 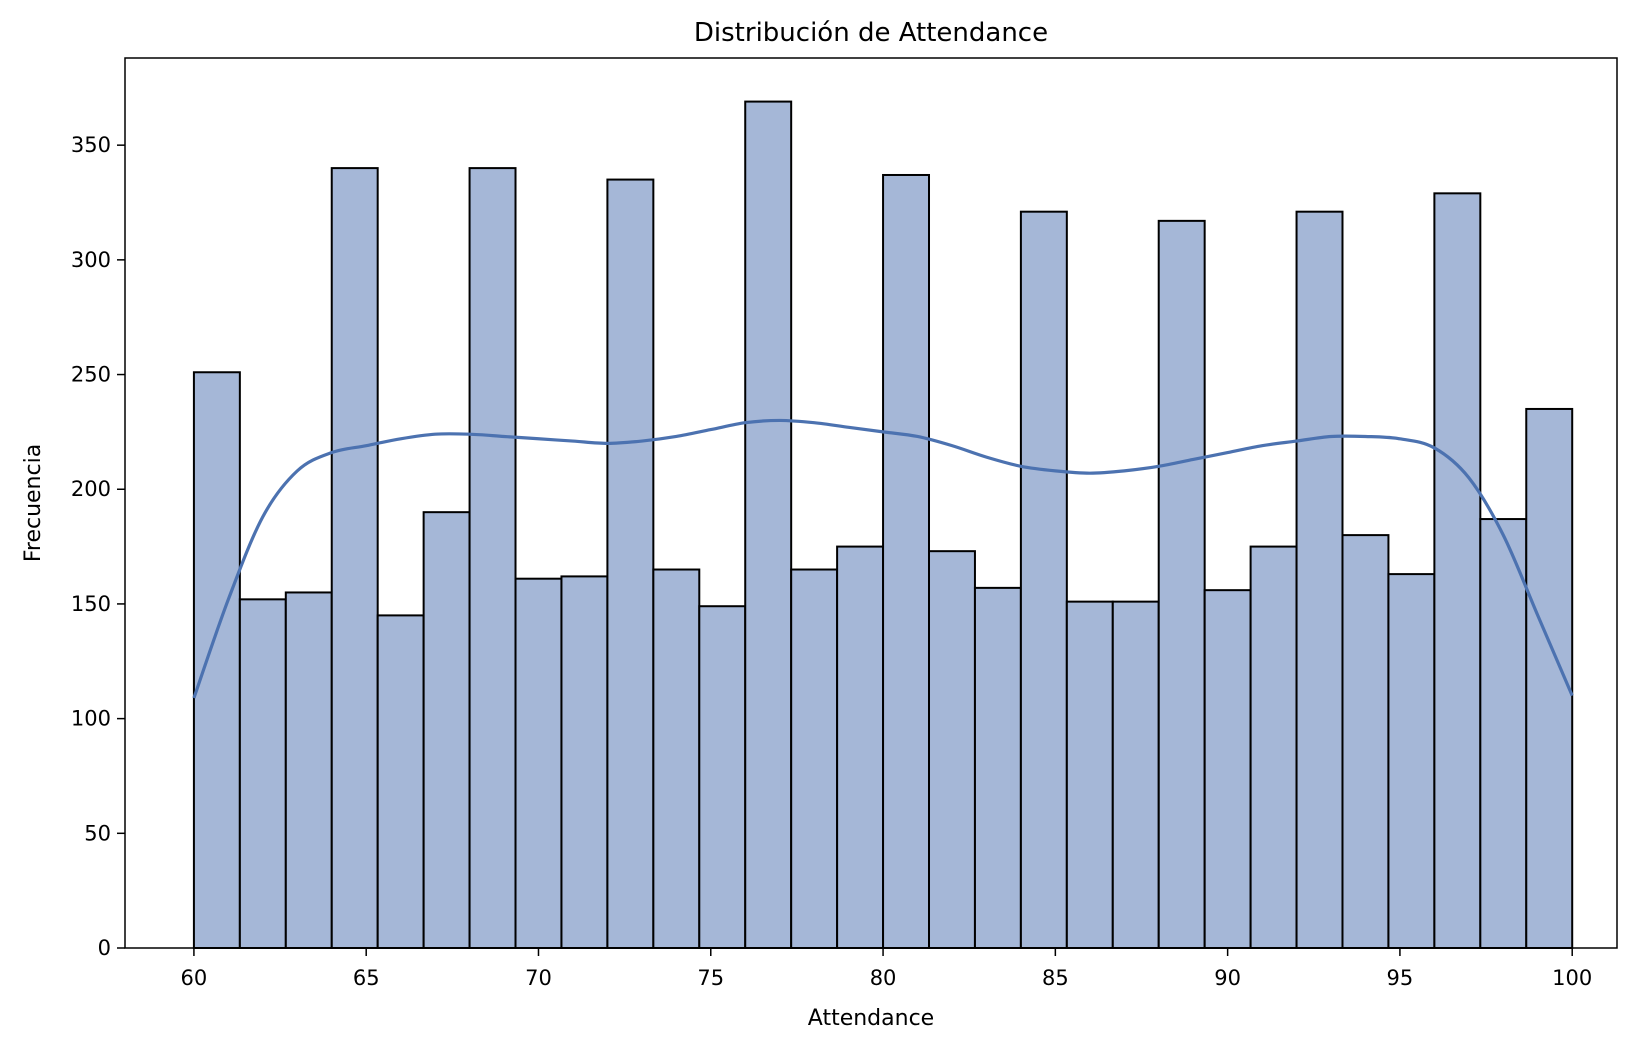 I want to click on y-tick-label: 50, so click(x=97, y=833).